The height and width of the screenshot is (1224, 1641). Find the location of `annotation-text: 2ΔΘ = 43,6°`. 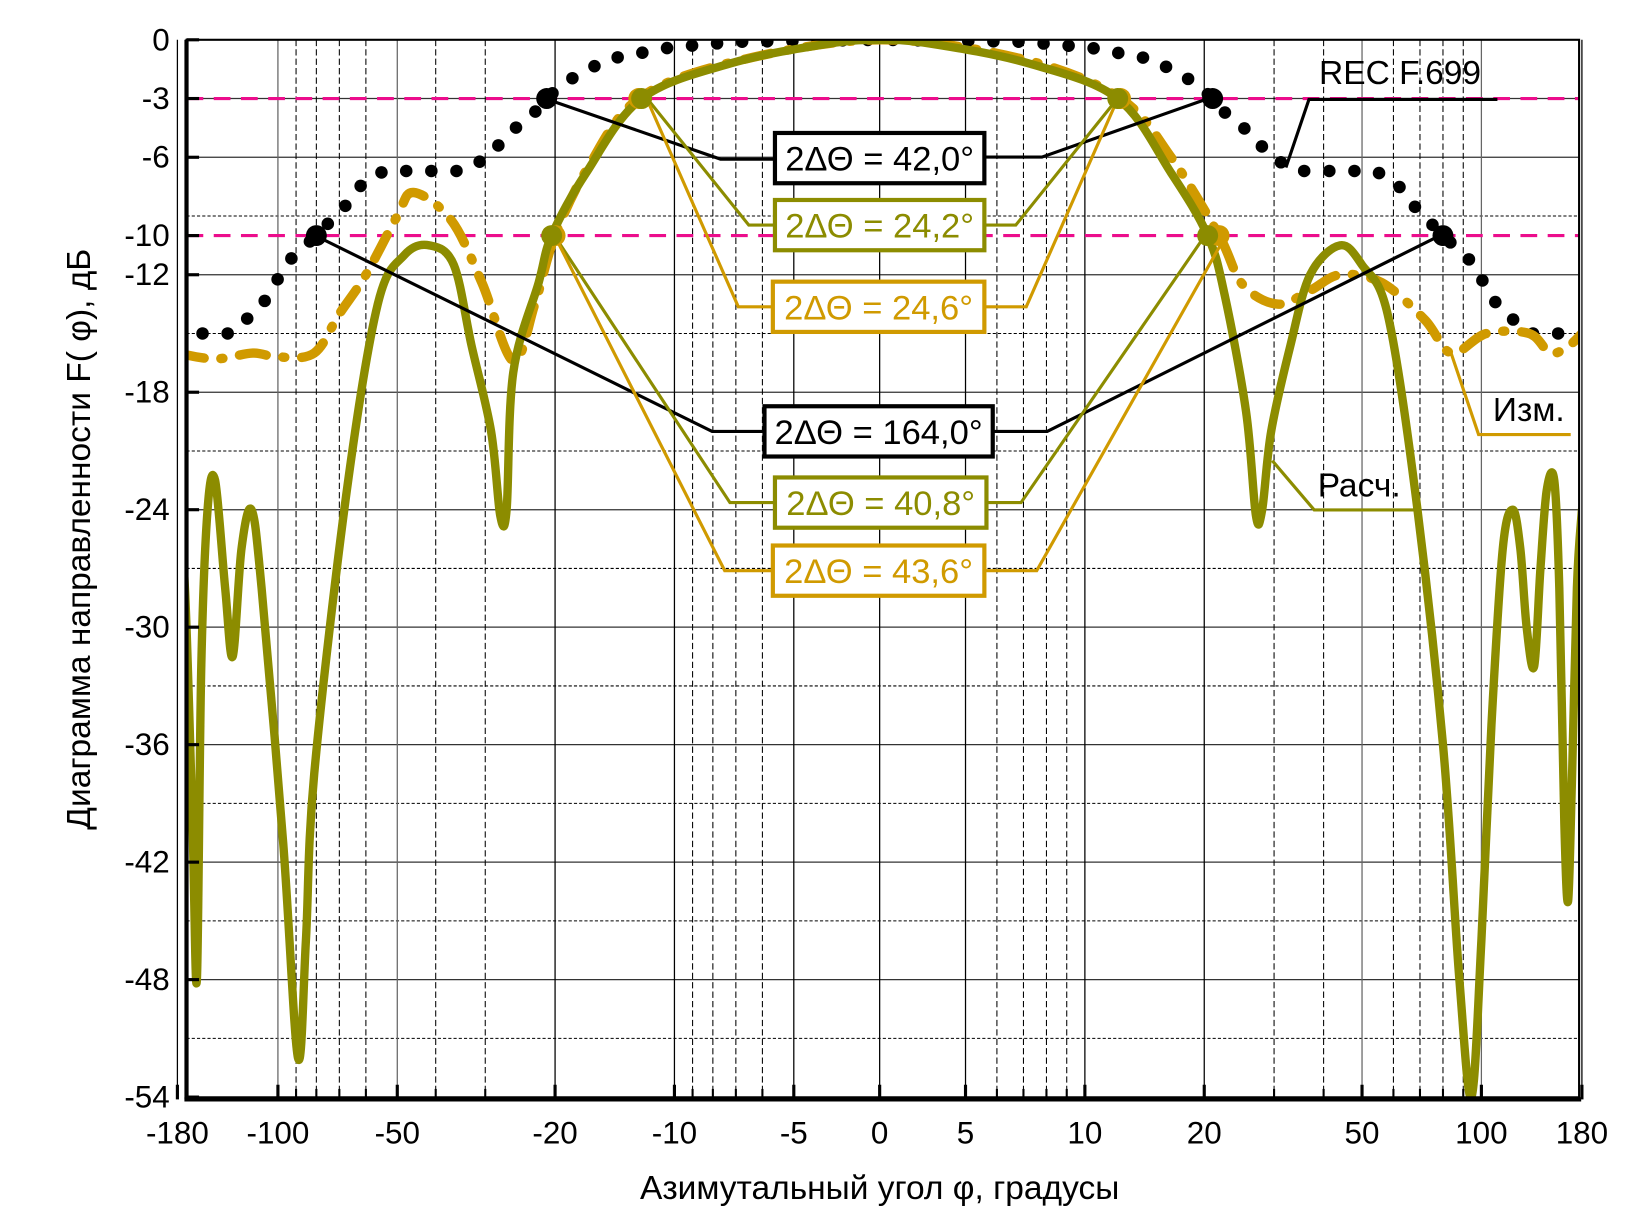

annotation-text: 2ΔΘ = 43,6° is located at coordinates (878, 572).